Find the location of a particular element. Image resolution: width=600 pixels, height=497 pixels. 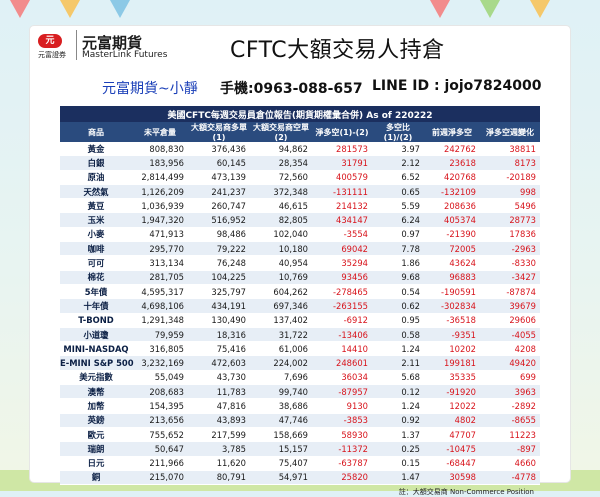

table-cell: 313,134 is located at coordinates (160, 263).